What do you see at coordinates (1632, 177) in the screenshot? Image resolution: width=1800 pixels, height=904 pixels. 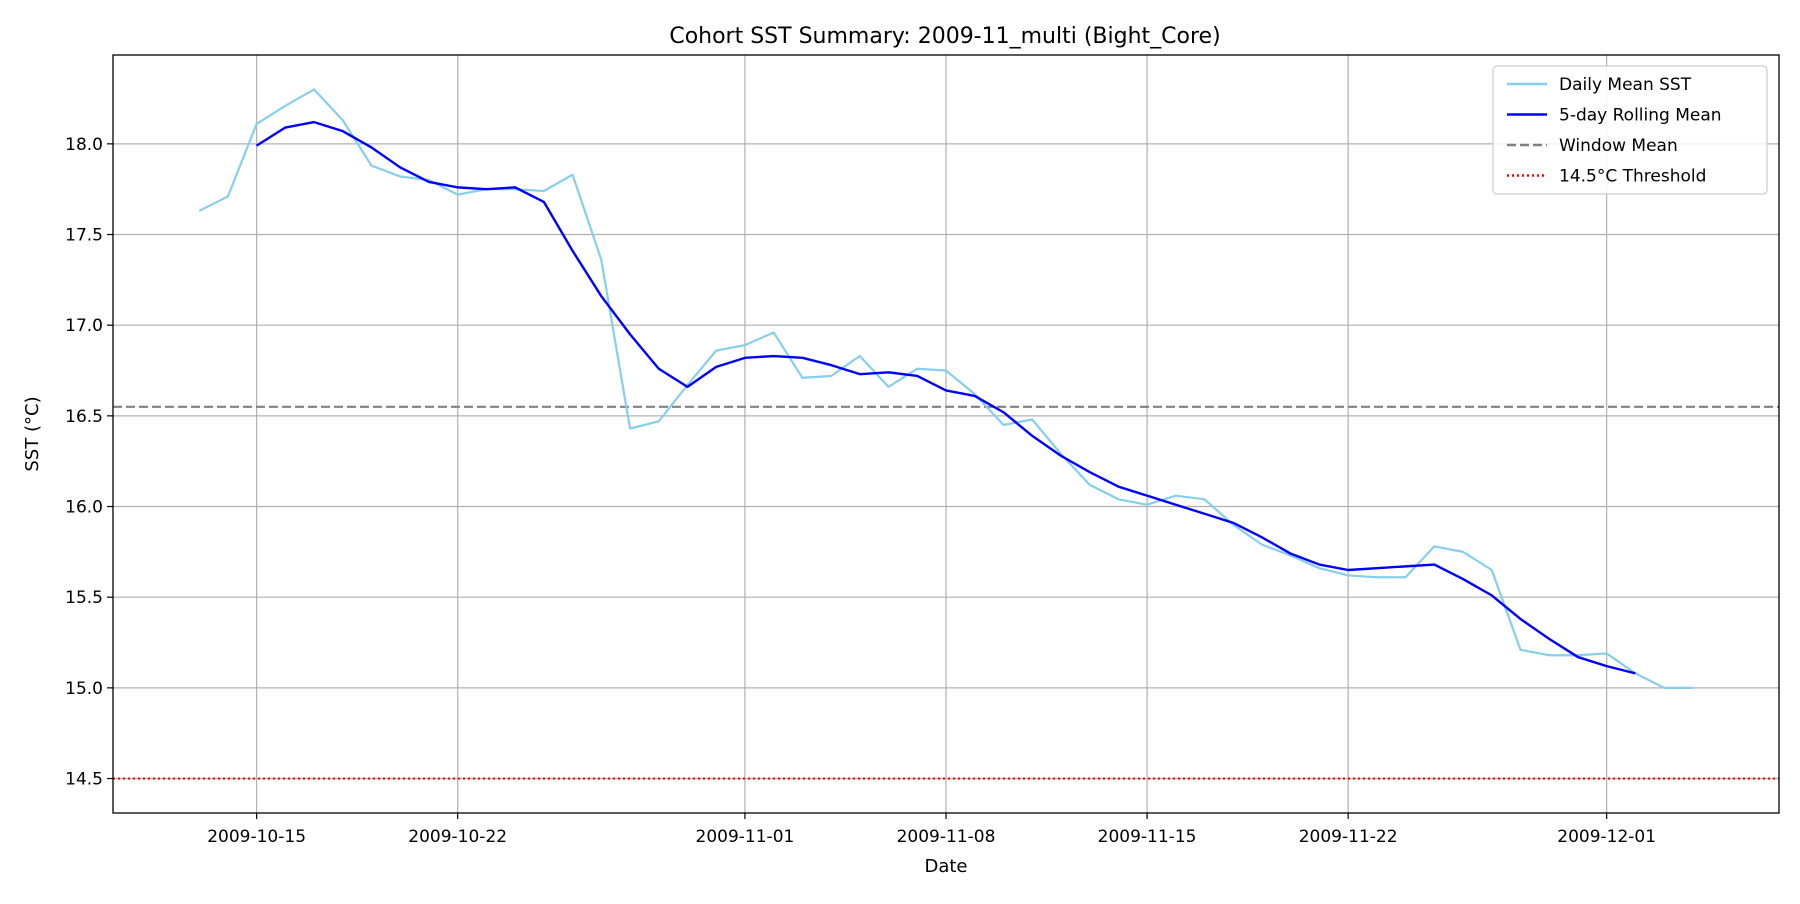 I see `legend-threshold-label: 14.5°C Threshold` at bounding box center [1632, 177].